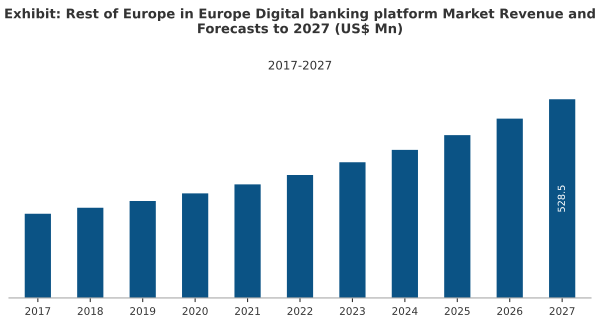  What do you see at coordinates (509, 311) in the screenshot?
I see `x-tick-label: 2026` at bounding box center [509, 311].